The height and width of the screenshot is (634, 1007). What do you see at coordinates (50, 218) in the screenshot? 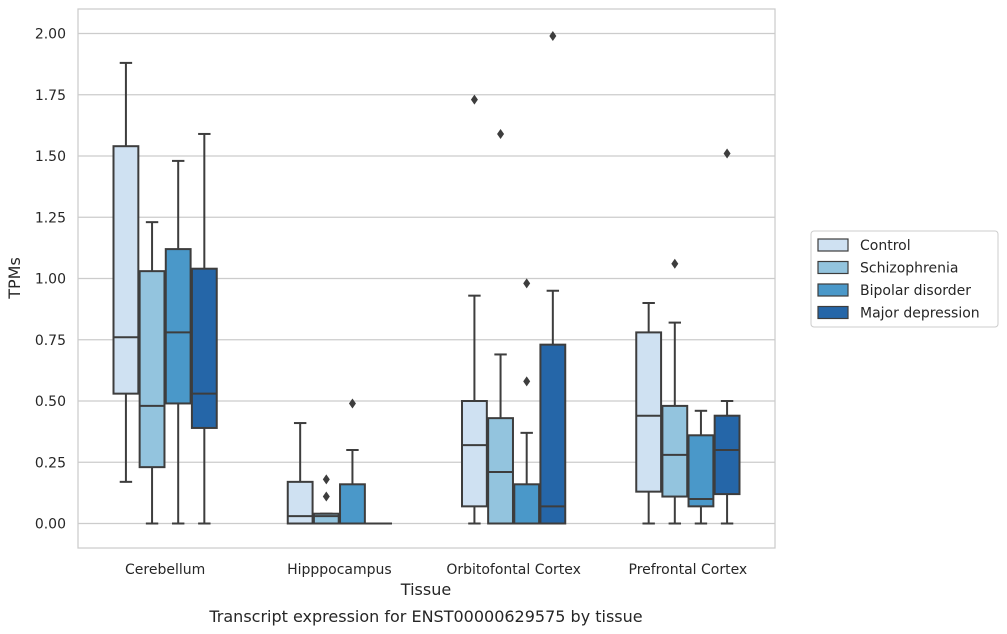
I see `y-tick-label: 1.25` at bounding box center [50, 218].